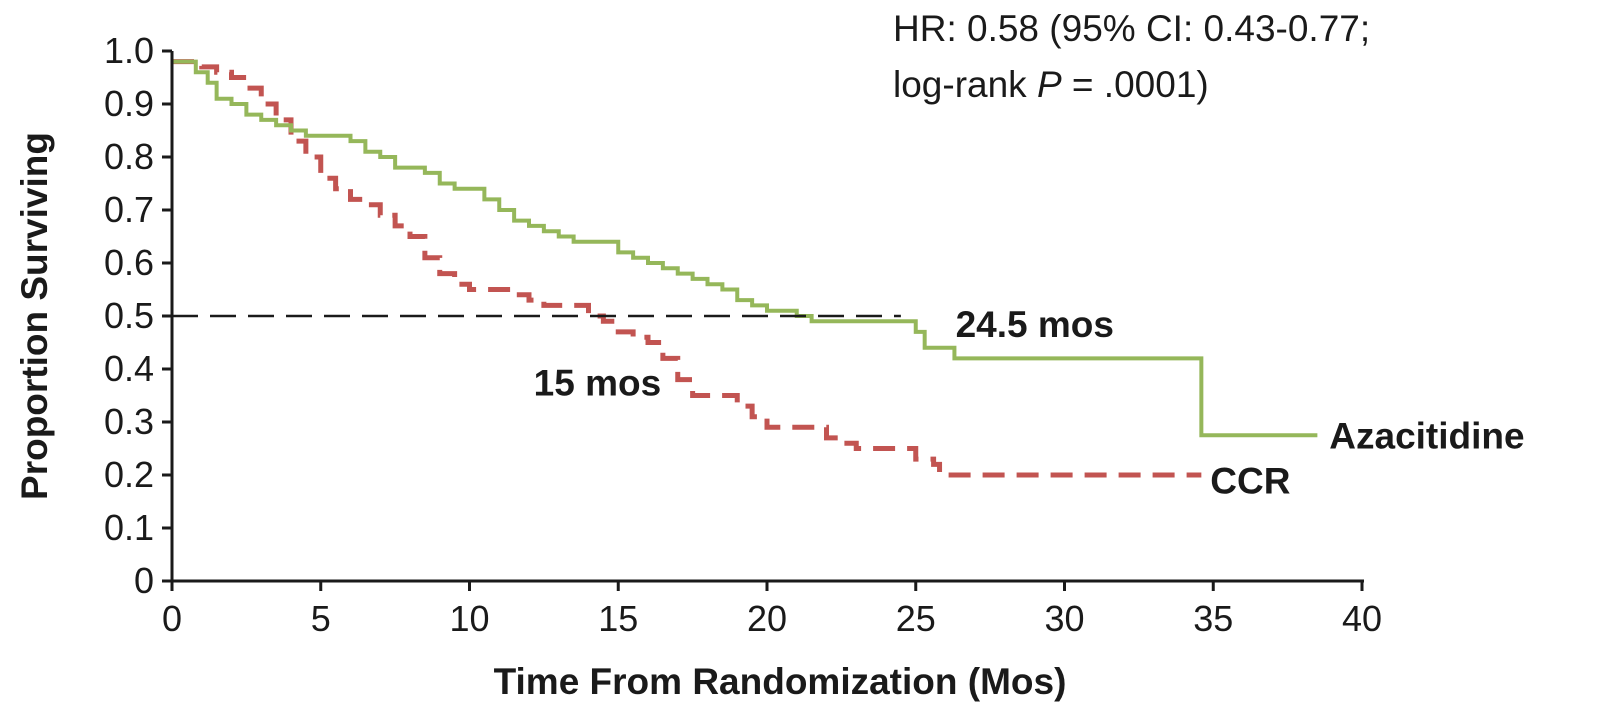  What do you see at coordinates (767, 618) in the screenshot?
I see `x-tick-label: 20` at bounding box center [767, 618].